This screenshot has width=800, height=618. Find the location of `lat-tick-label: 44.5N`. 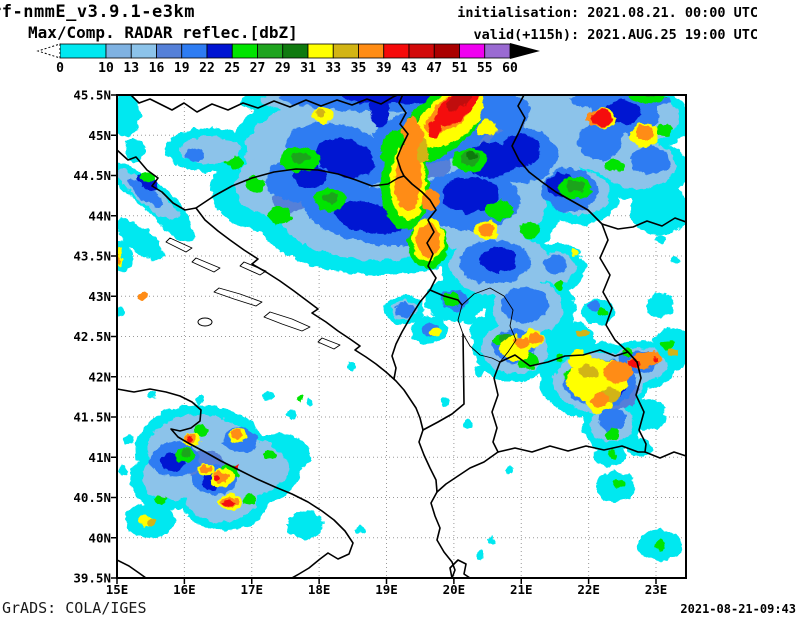

lat-tick-label: 44.5N is located at coordinates (92, 175).